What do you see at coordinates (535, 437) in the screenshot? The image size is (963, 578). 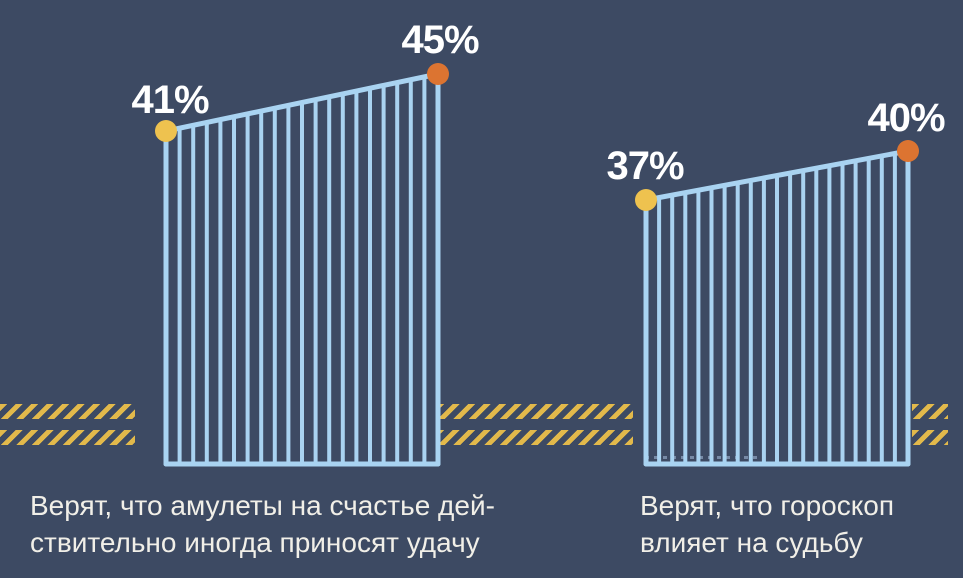 I see `hatch-stripe-middle-bottom` at bounding box center [535, 437].